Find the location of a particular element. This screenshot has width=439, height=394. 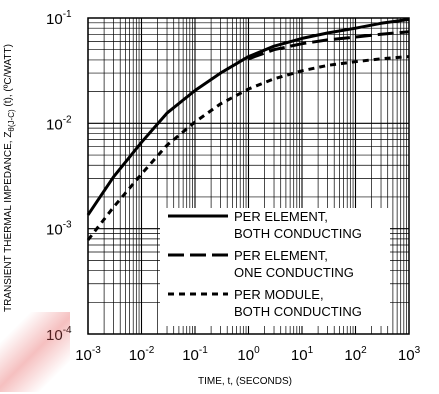

legend-label-1: PER ELEMENT, is located at coordinates (281, 216).